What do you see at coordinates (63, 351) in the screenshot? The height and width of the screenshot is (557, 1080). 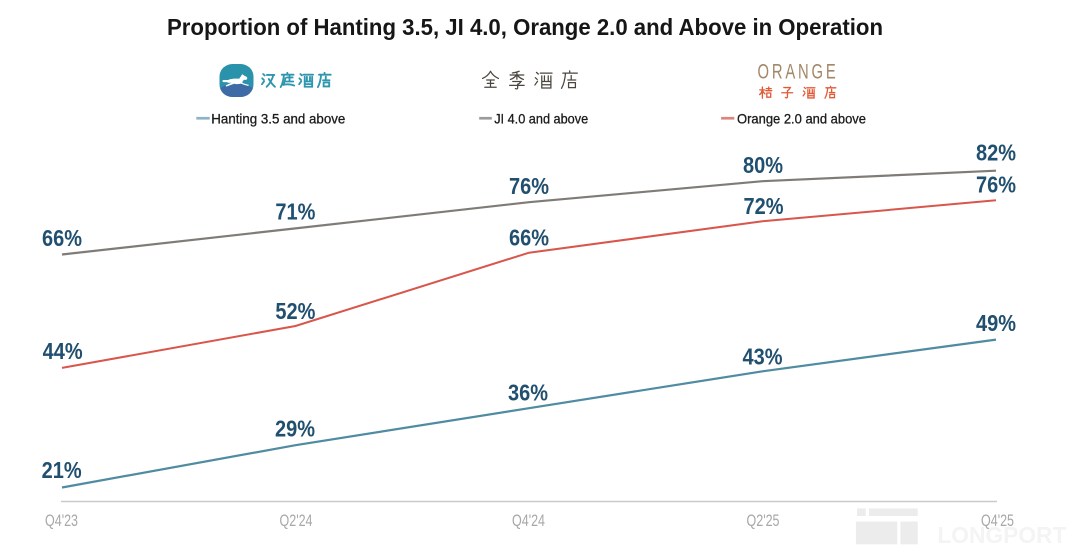 I see `svg-text: 44%` at bounding box center [63, 351].